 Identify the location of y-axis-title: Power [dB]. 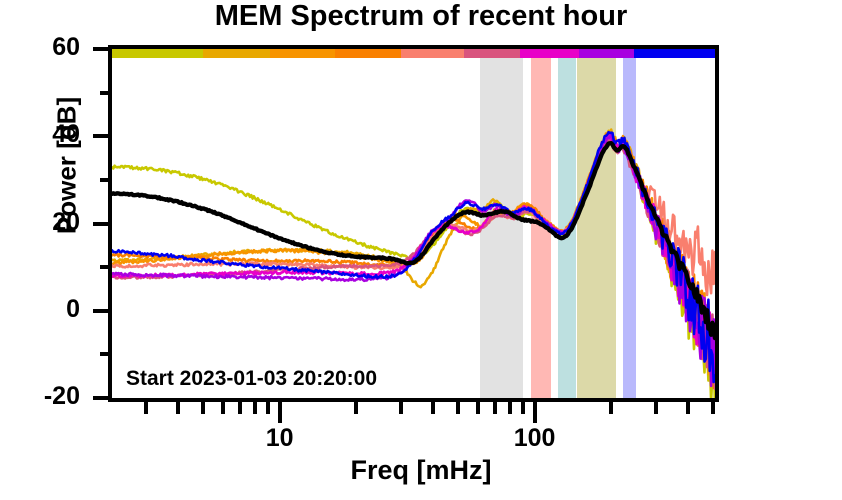
(66, 165).